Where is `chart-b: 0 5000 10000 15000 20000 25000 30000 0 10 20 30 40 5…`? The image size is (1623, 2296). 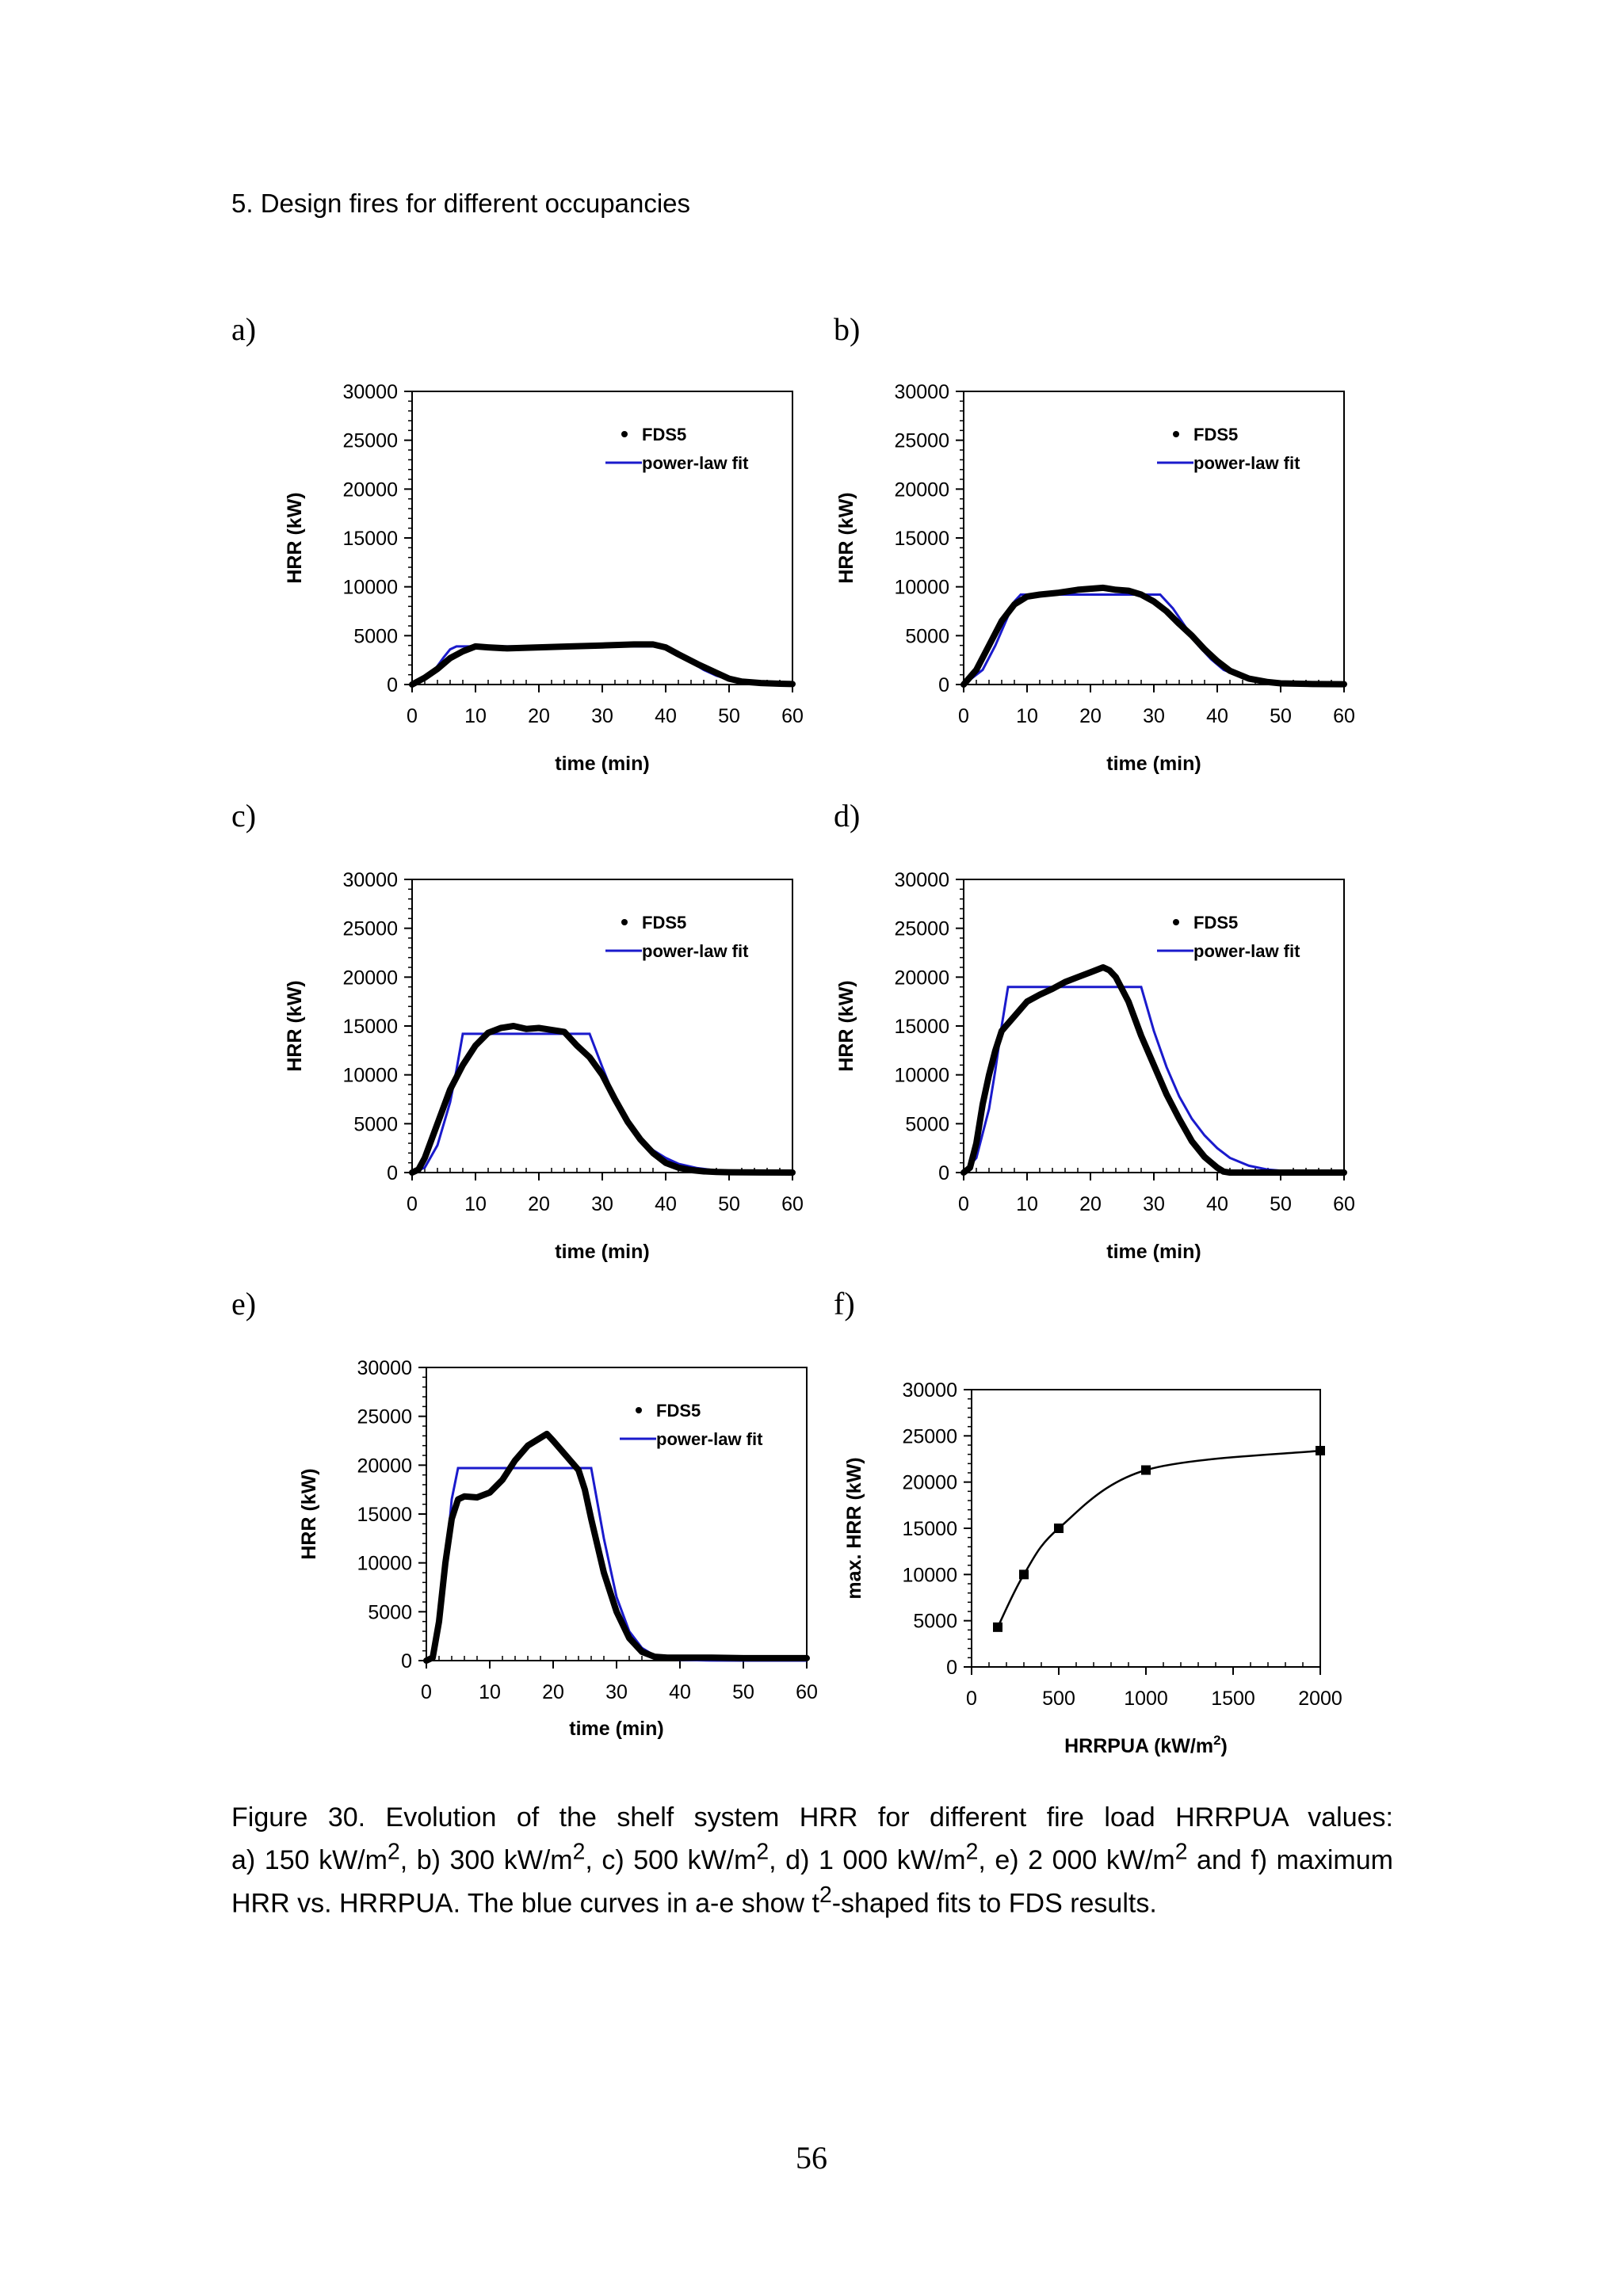
chart-b: 0 5000 10000 15000 20000 25000 30000 0 10 20 30 40 5… is located at coordinates (1095, 578).